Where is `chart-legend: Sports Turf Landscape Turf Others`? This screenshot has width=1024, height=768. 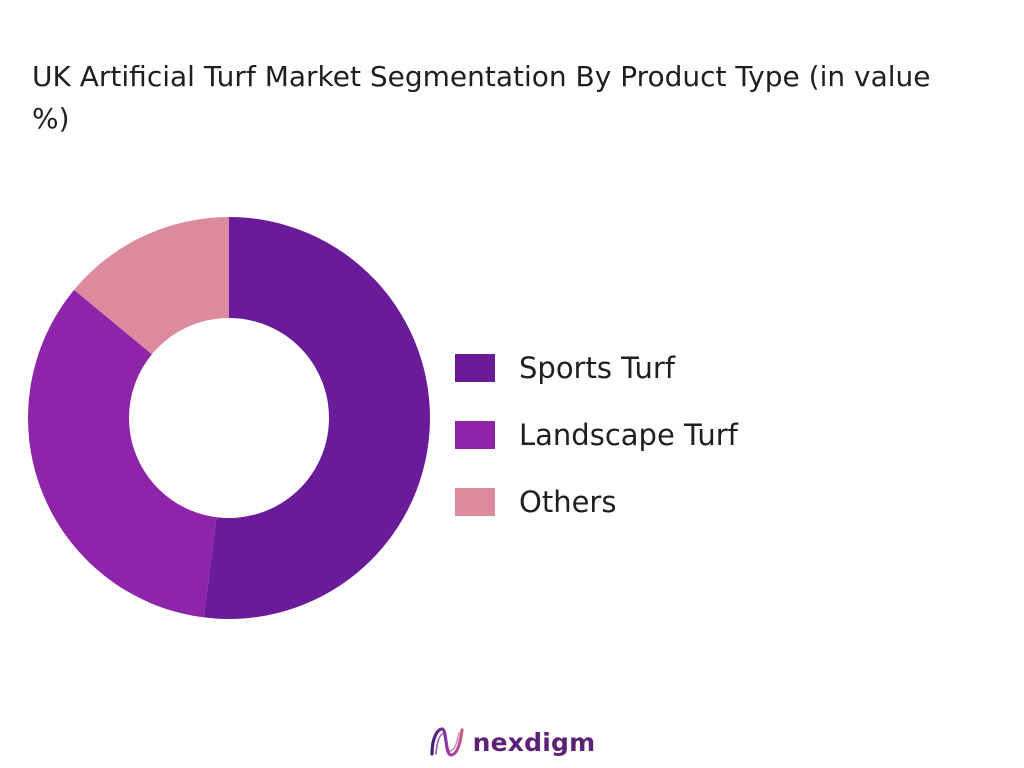
chart-legend: Sports Turf Landscape Turf Others is located at coordinates (596, 434).